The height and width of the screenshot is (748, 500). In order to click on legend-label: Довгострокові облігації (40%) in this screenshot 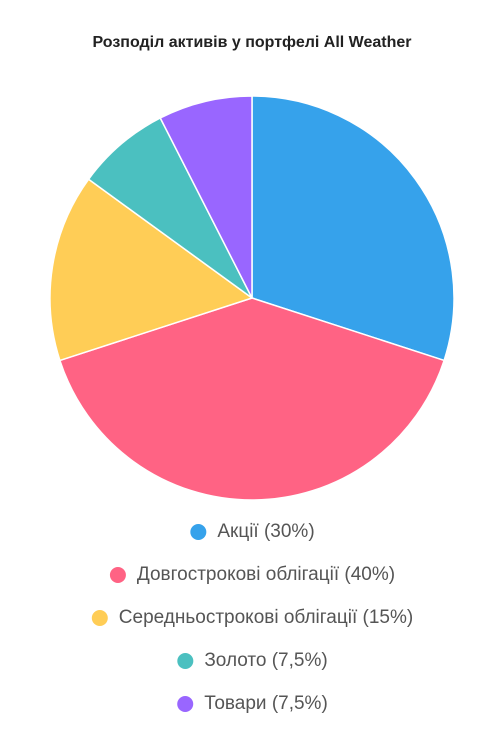, I will do `click(266, 574)`.